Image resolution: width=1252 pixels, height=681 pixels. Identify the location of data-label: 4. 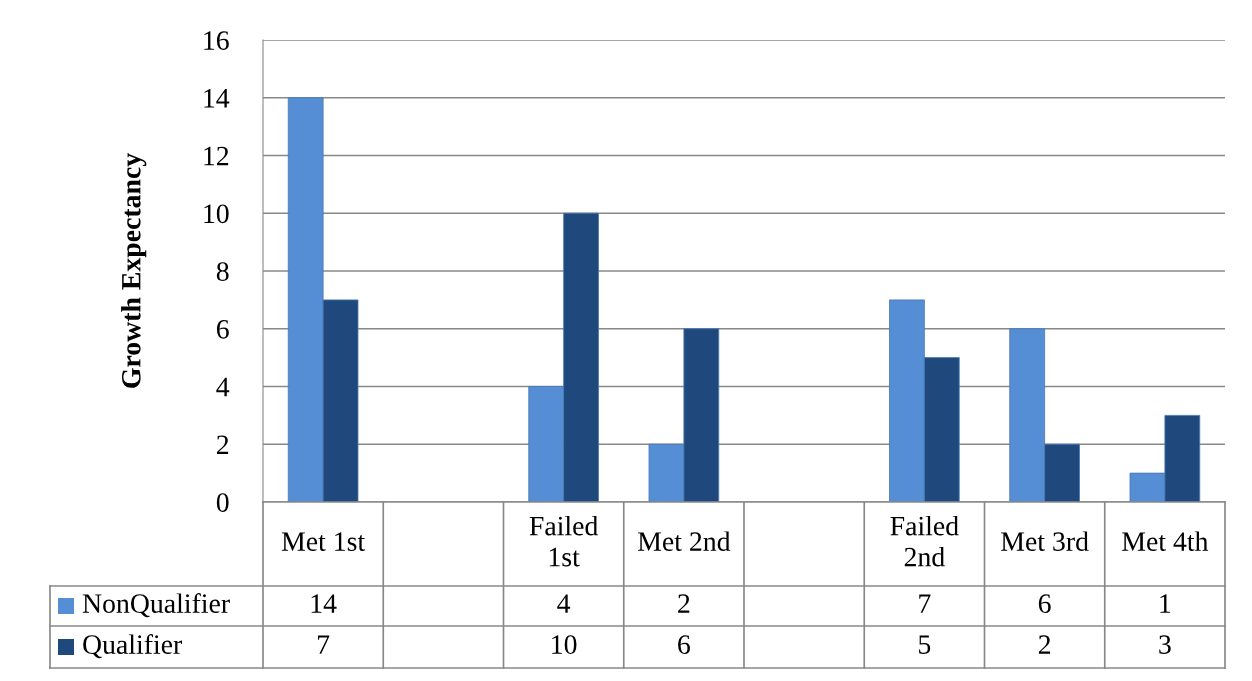
(564, 603).